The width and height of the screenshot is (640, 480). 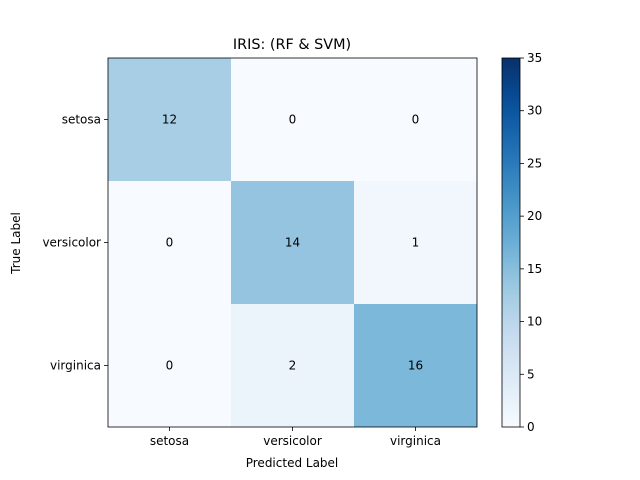 I want to click on y-tick-label: virginica, so click(x=75, y=366).